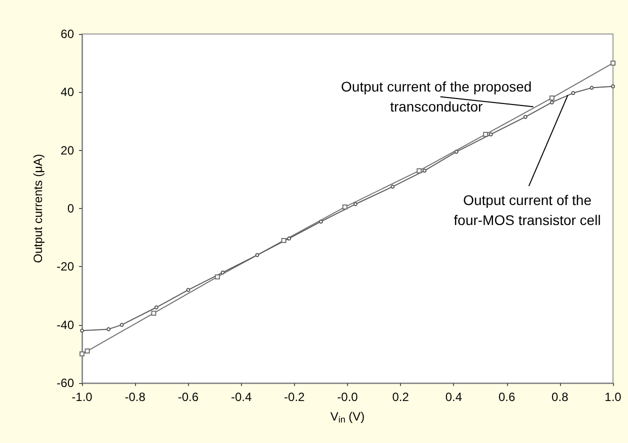 The width and height of the screenshot is (628, 443). What do you see at coordinates (67, 150) in the screenshot?
I see `y-tick-label: 20` at bounding box center [67, 150].